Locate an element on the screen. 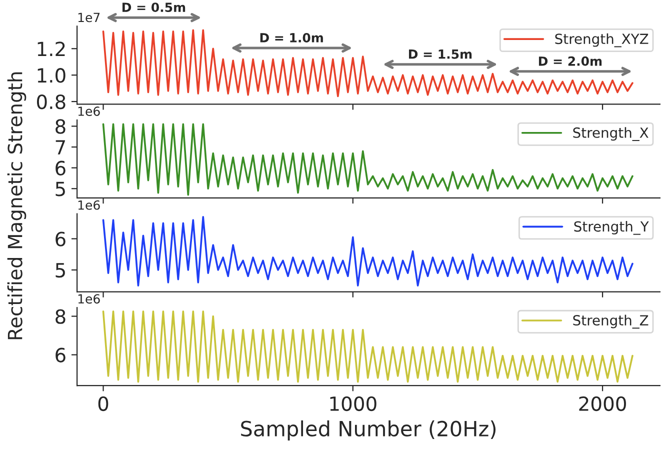 Image resolution: width=670 pixels, height=451 pixels. annotation: D = 2.0m is located at coordinates (570, 61).